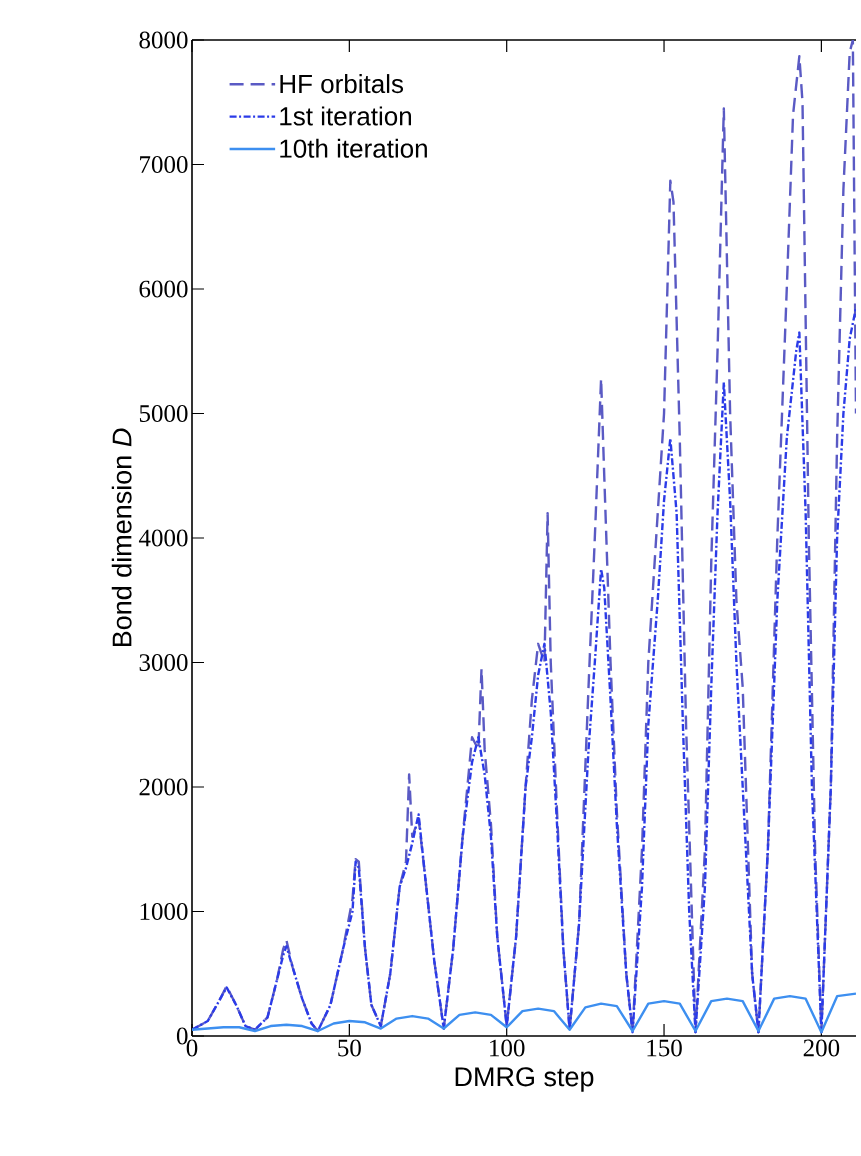 This screenshot has width=861, height=1156. What do you see at coordinates (163, 662) in the screenshot?
I see `y-tick-label: 3000` at bounding box center [163, 662].